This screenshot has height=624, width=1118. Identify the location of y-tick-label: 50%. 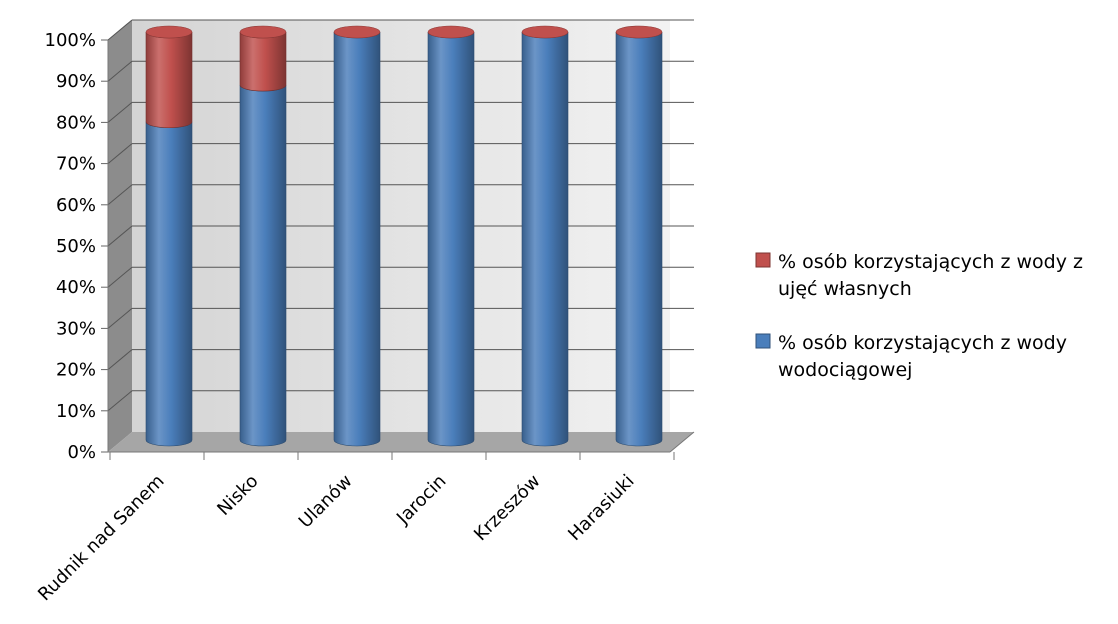
(76, 246).